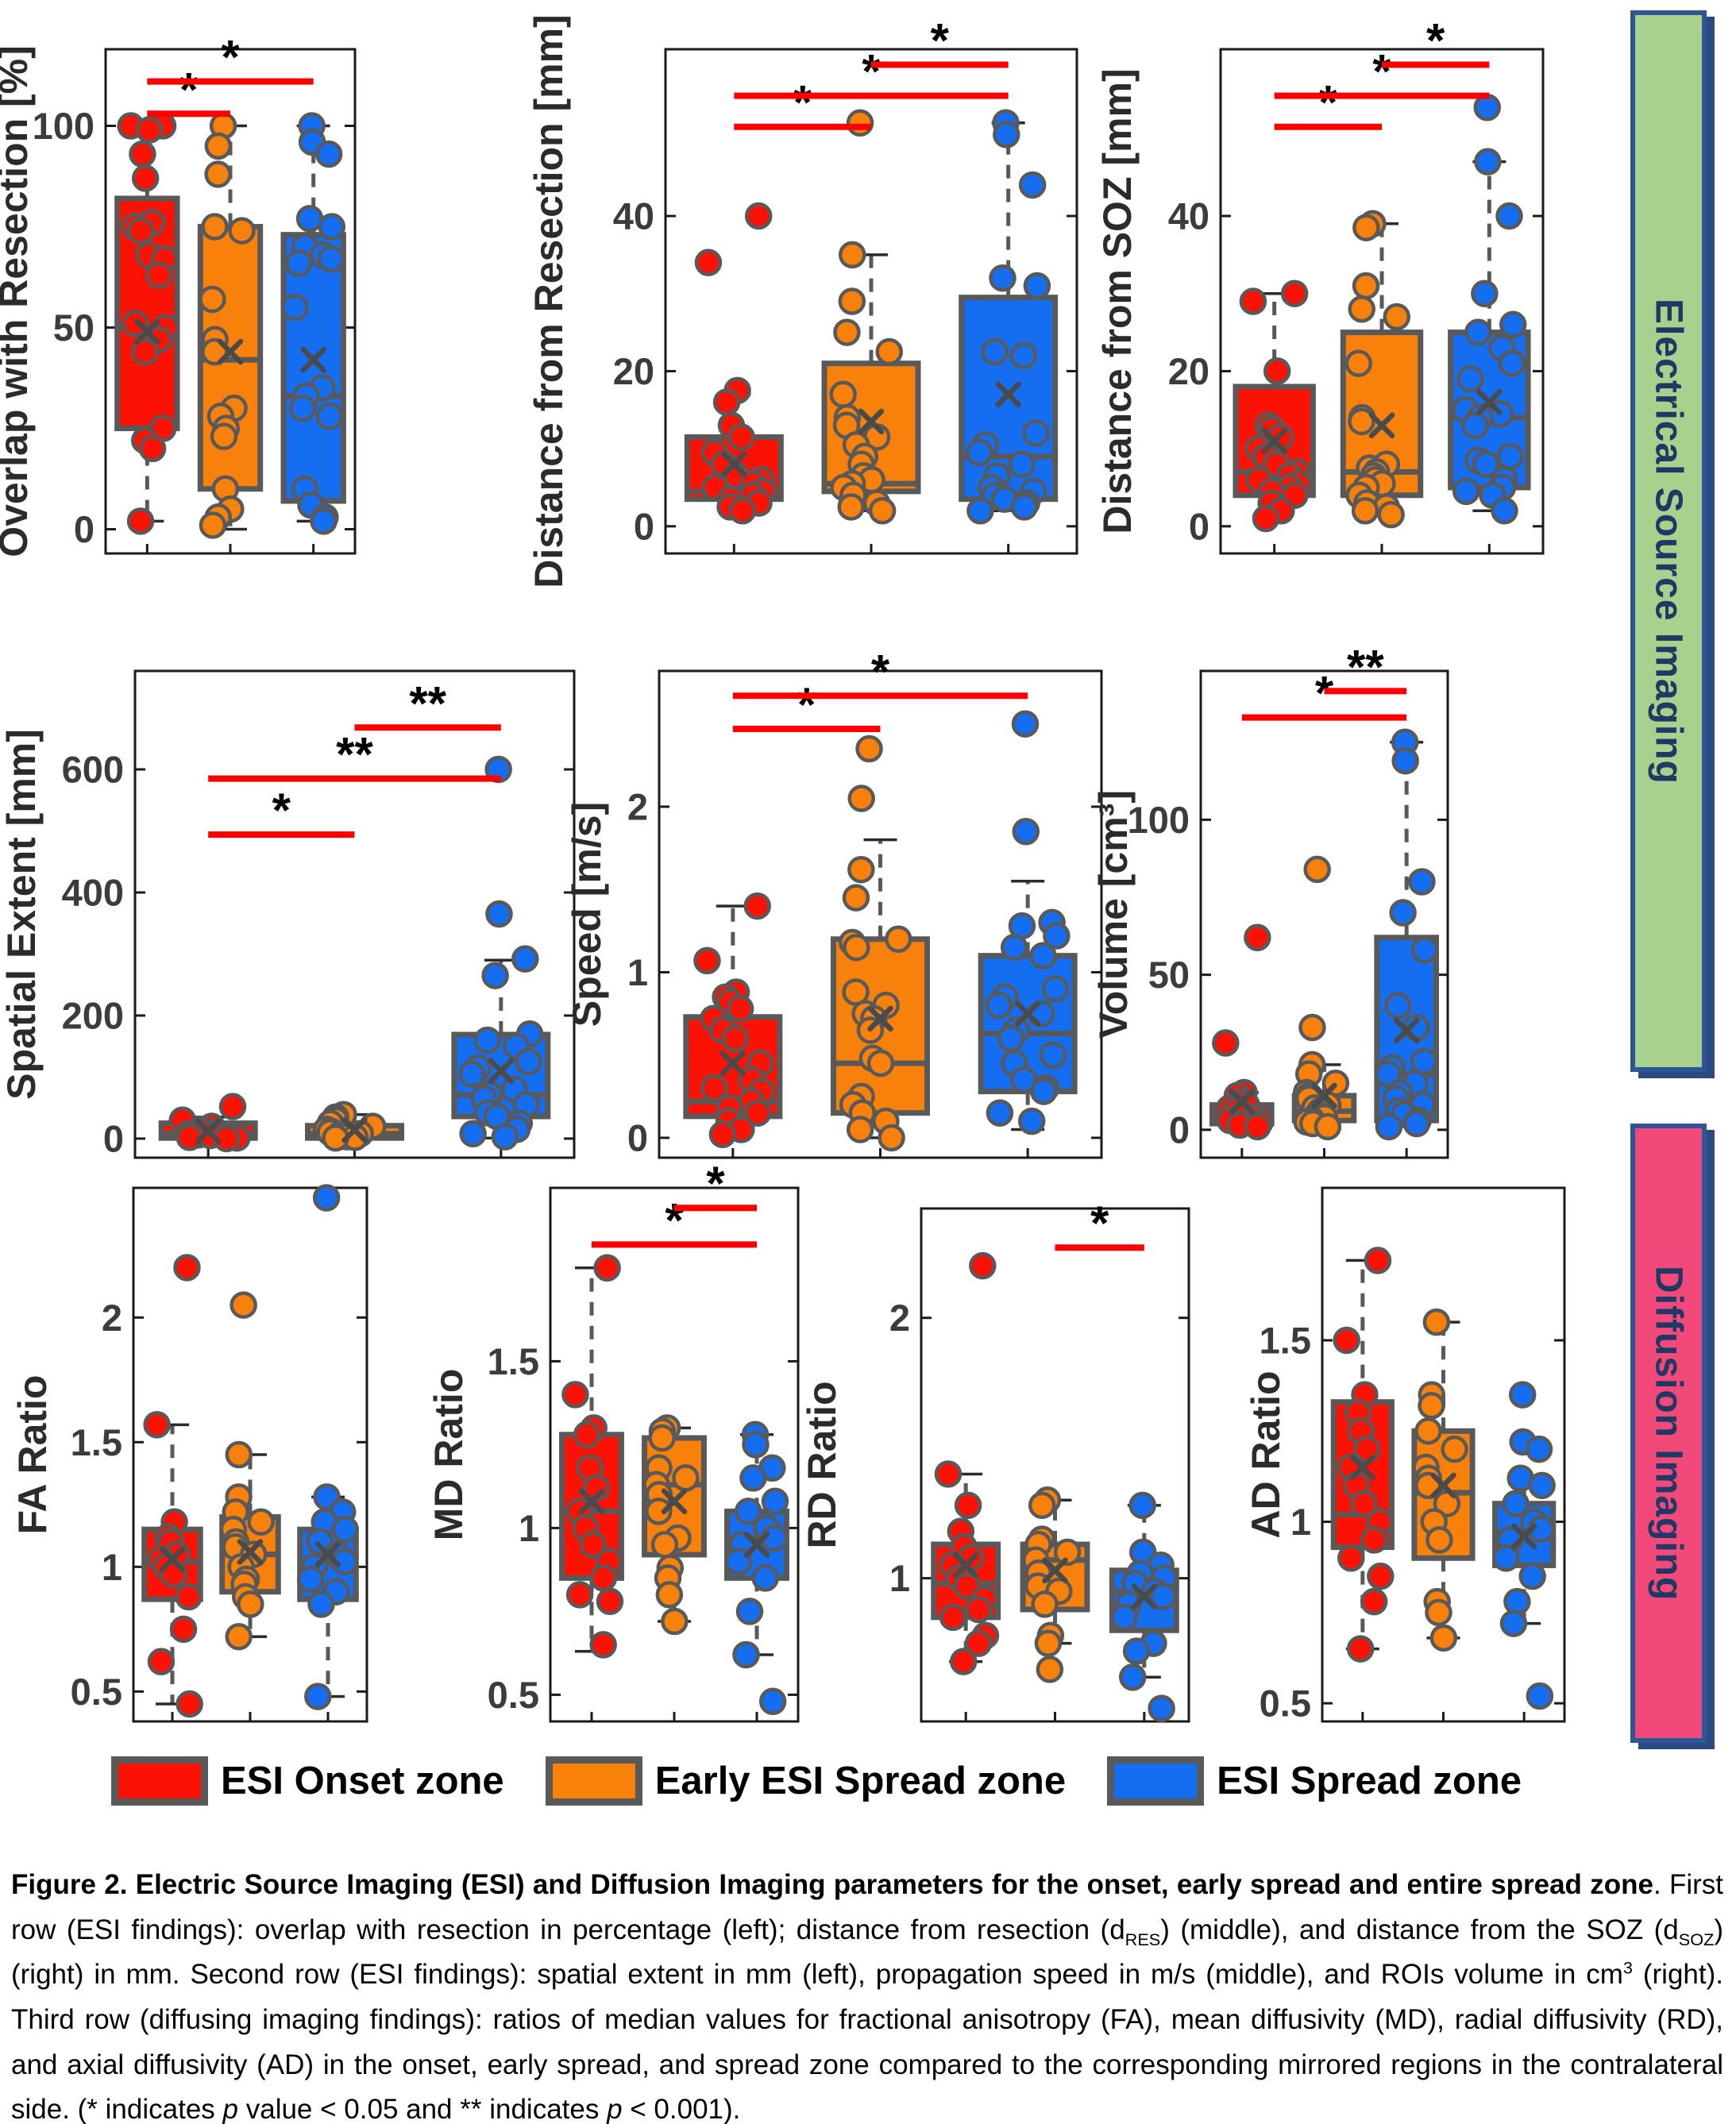 The image size is (1736, 2124). I want to click on svg-text: 600, so click(93, 769).